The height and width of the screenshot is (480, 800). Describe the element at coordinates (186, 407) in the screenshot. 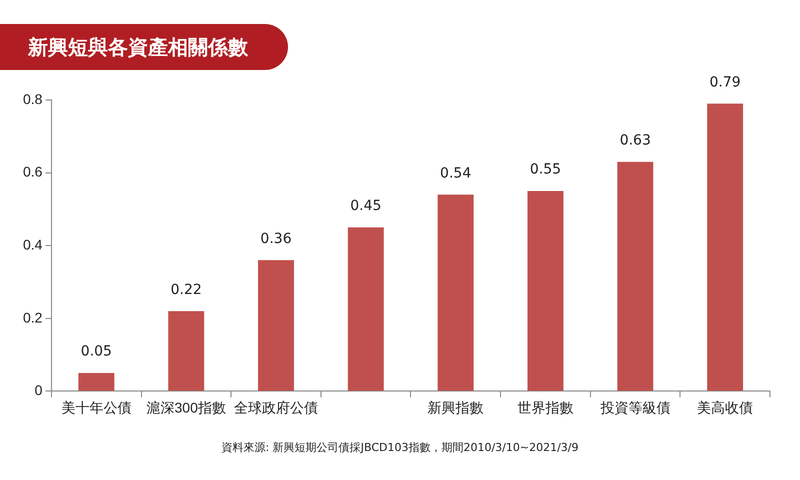

I see `x-tick-label: 滬深300指數` at that location.